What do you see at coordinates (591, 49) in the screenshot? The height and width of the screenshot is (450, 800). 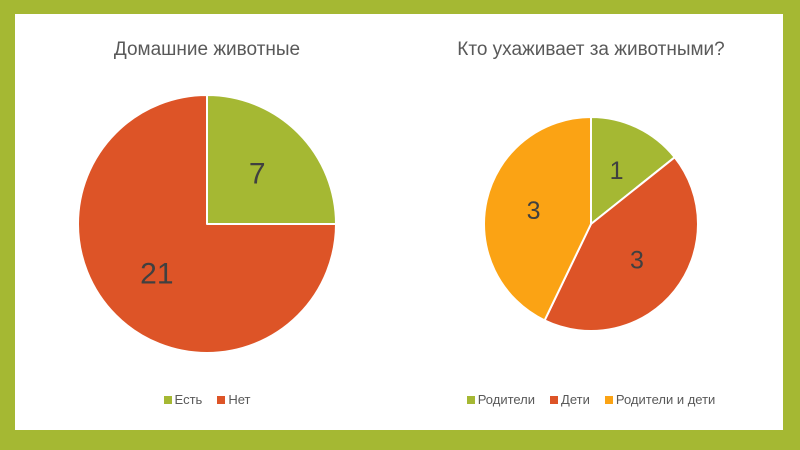 I see `chart-title-caretakers: Кто ухаживает за животными?` at bounding box center [591, 49].